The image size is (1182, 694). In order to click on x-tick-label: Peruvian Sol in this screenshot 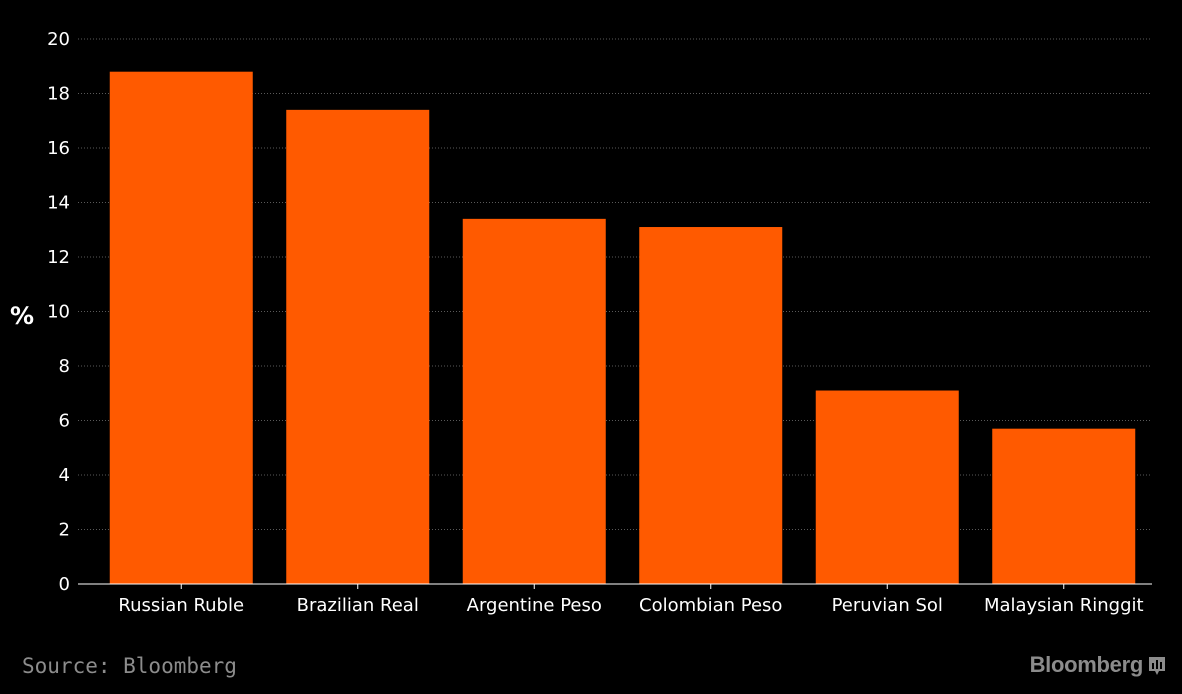, I will do `click(887, 605)`.